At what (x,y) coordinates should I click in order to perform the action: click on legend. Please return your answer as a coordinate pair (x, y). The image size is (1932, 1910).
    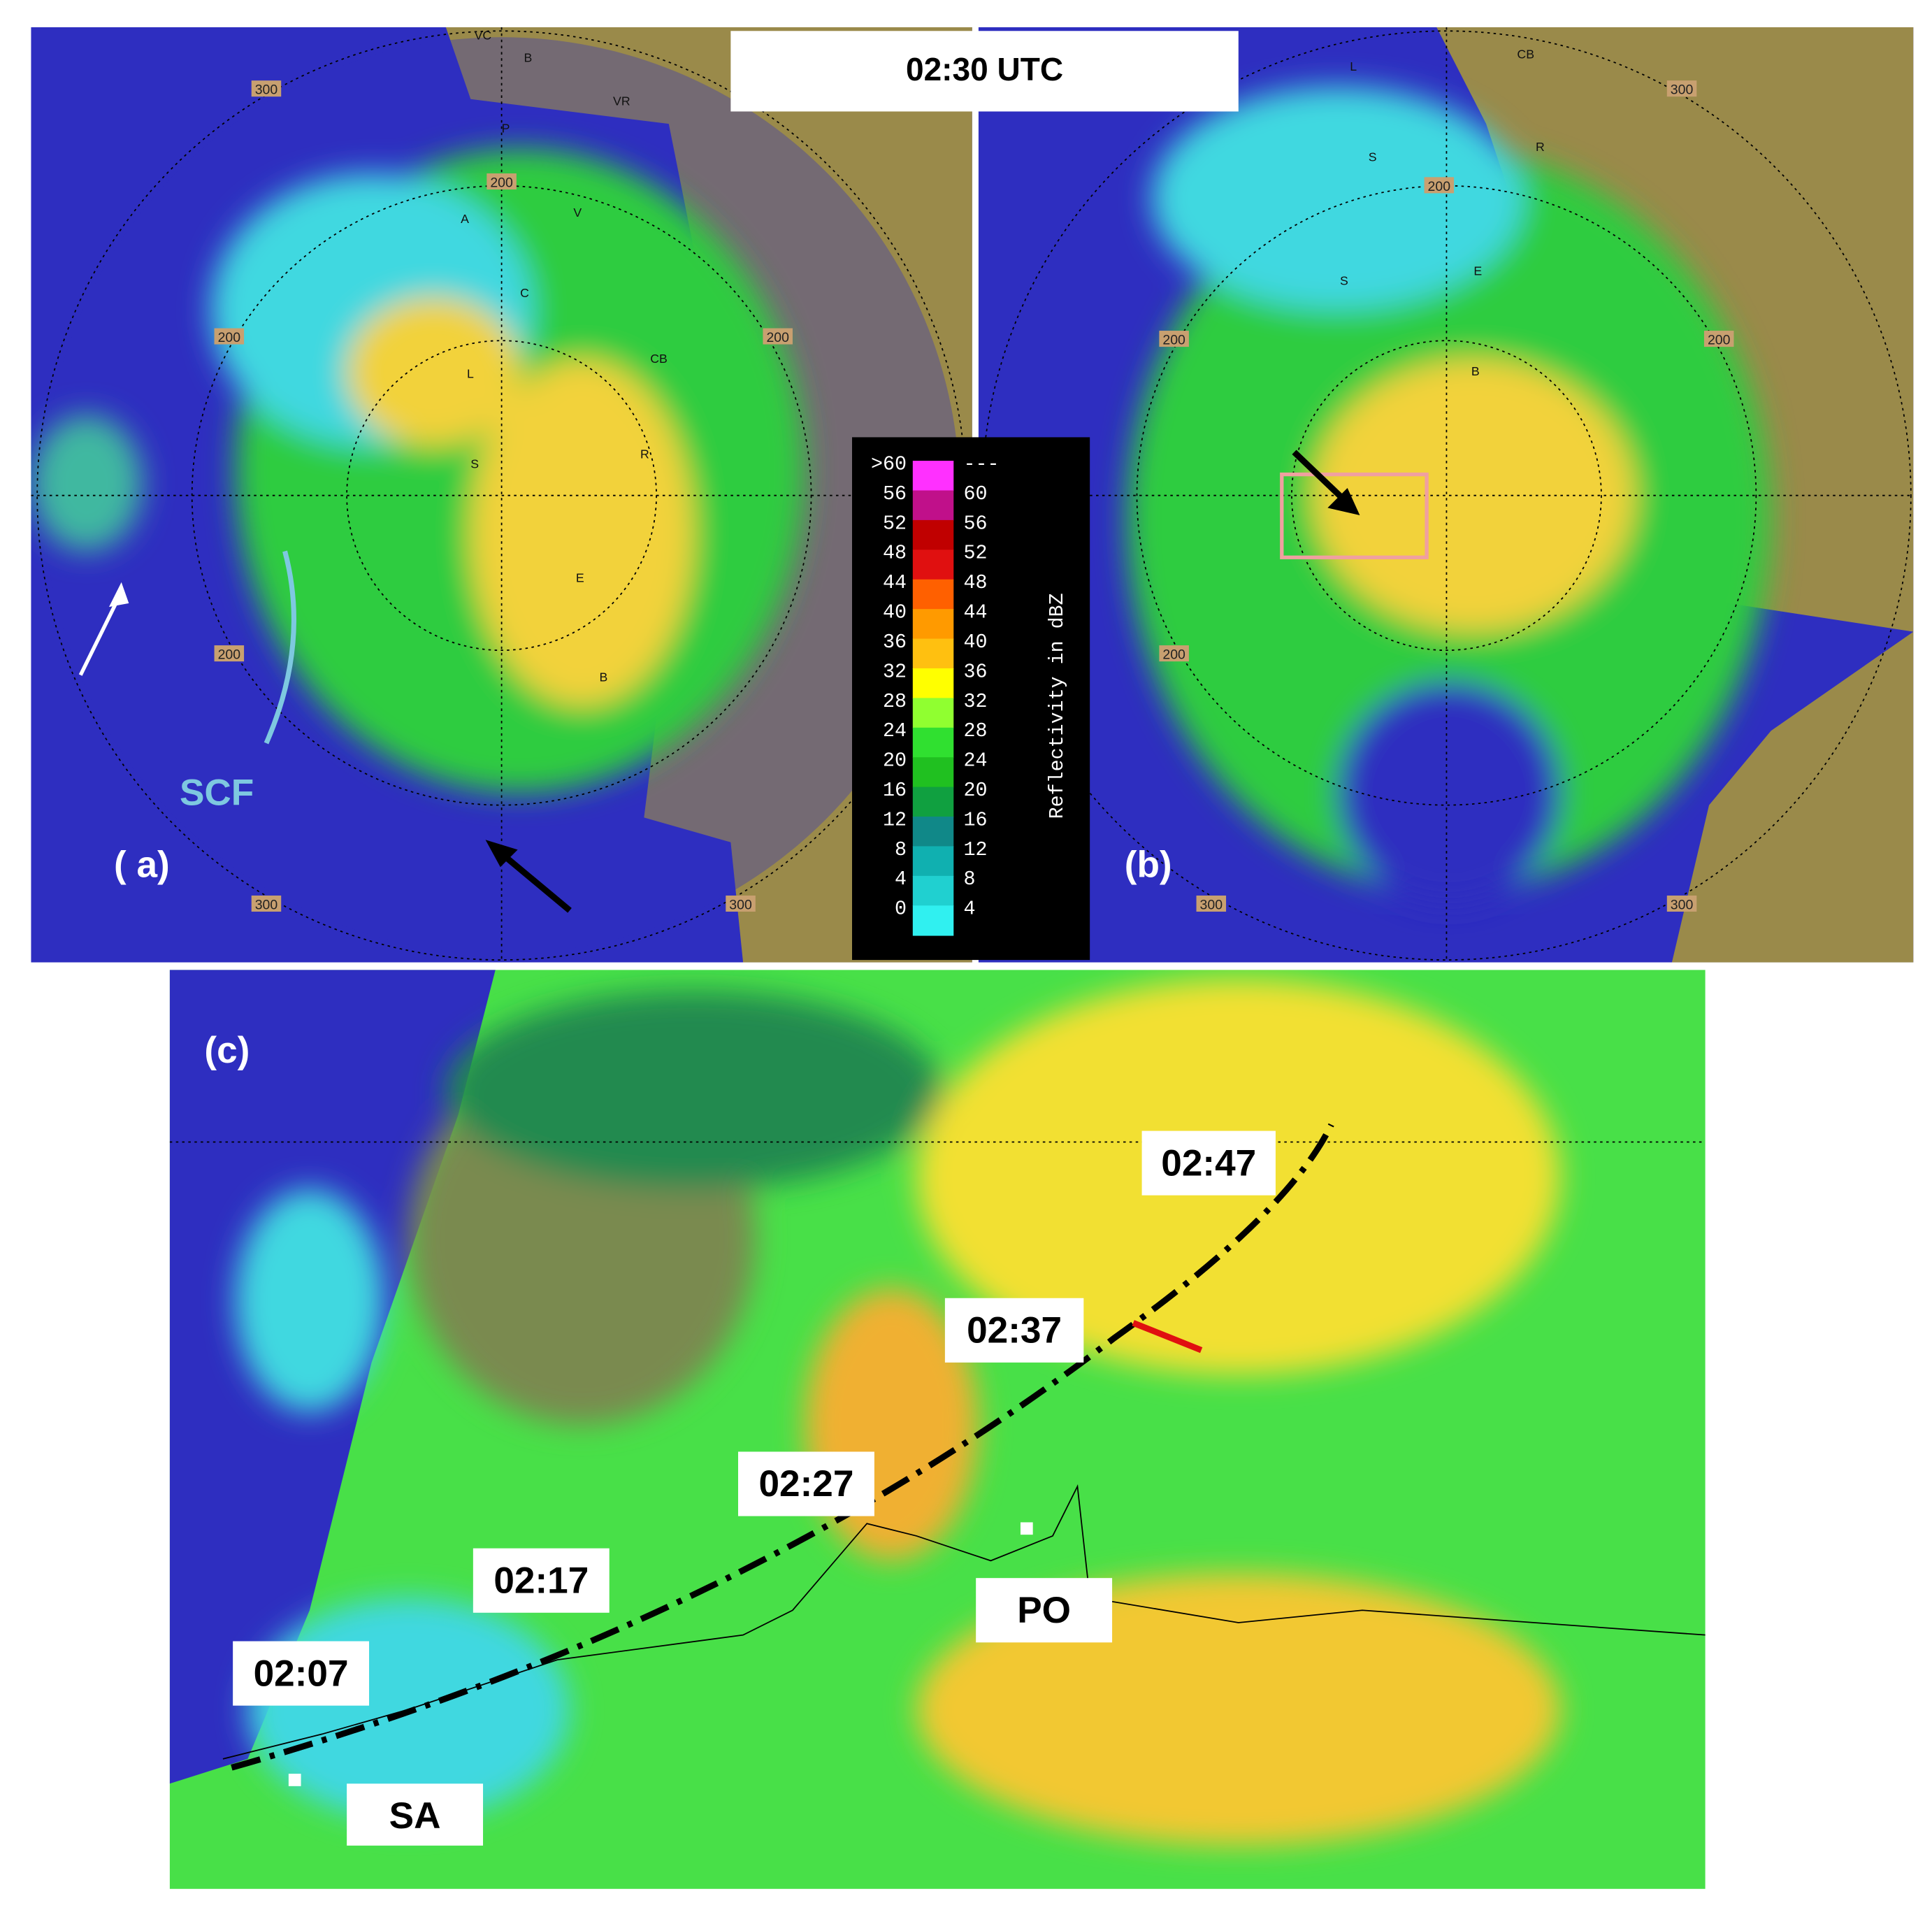
    Looking at the image, I should click on (971, 699).